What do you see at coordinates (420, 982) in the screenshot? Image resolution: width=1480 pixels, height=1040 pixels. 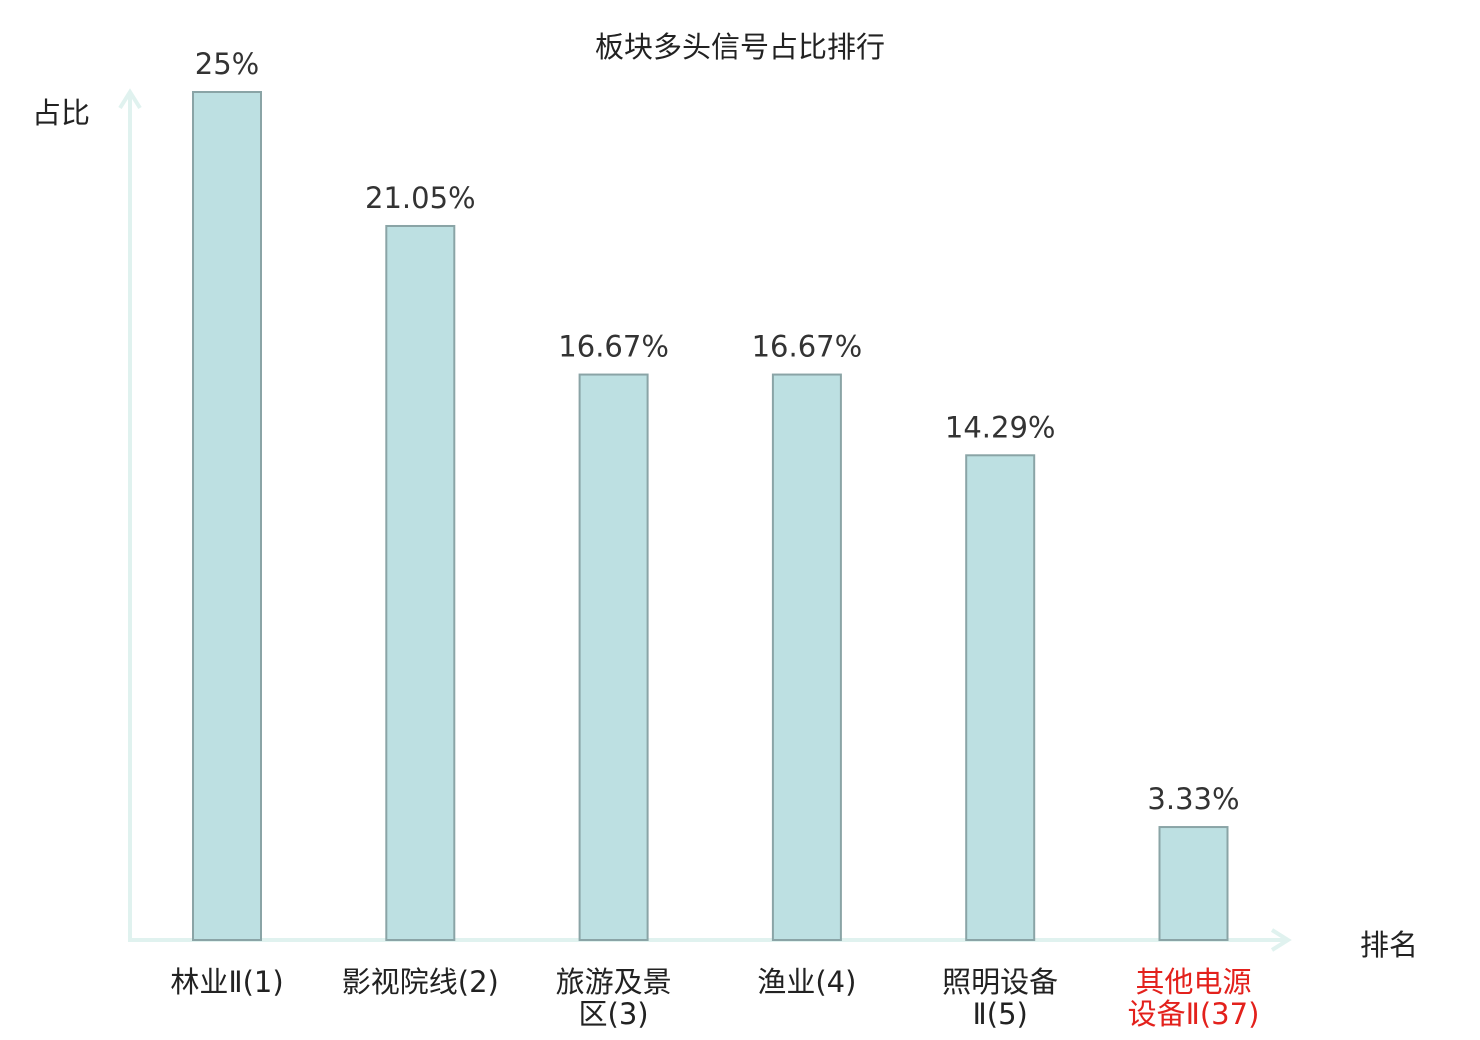 I see `x-tick-label: 影视院线(2)` at bounding box center [420, 982].